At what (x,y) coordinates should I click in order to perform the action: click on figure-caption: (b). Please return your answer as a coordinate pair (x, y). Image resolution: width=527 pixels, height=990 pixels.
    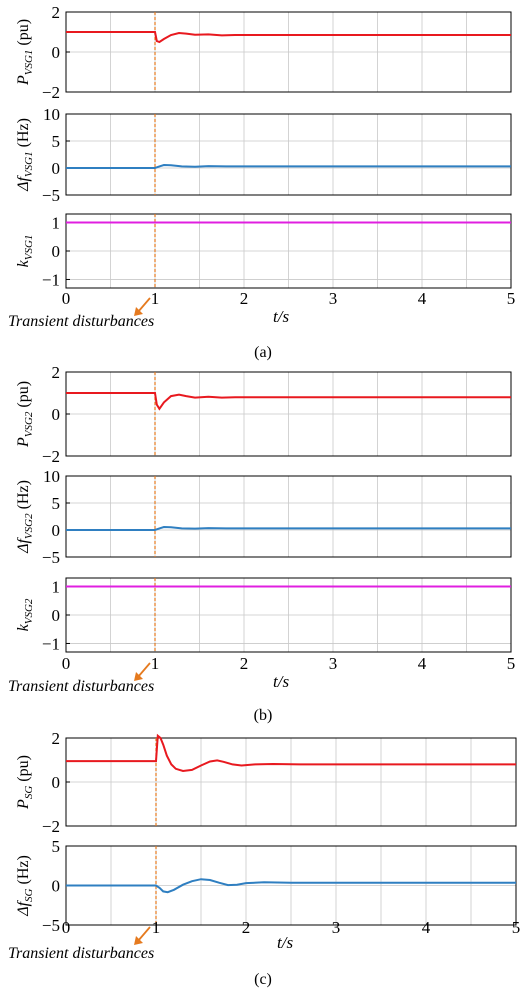
    Looking at the image, I should click on (263, 715).